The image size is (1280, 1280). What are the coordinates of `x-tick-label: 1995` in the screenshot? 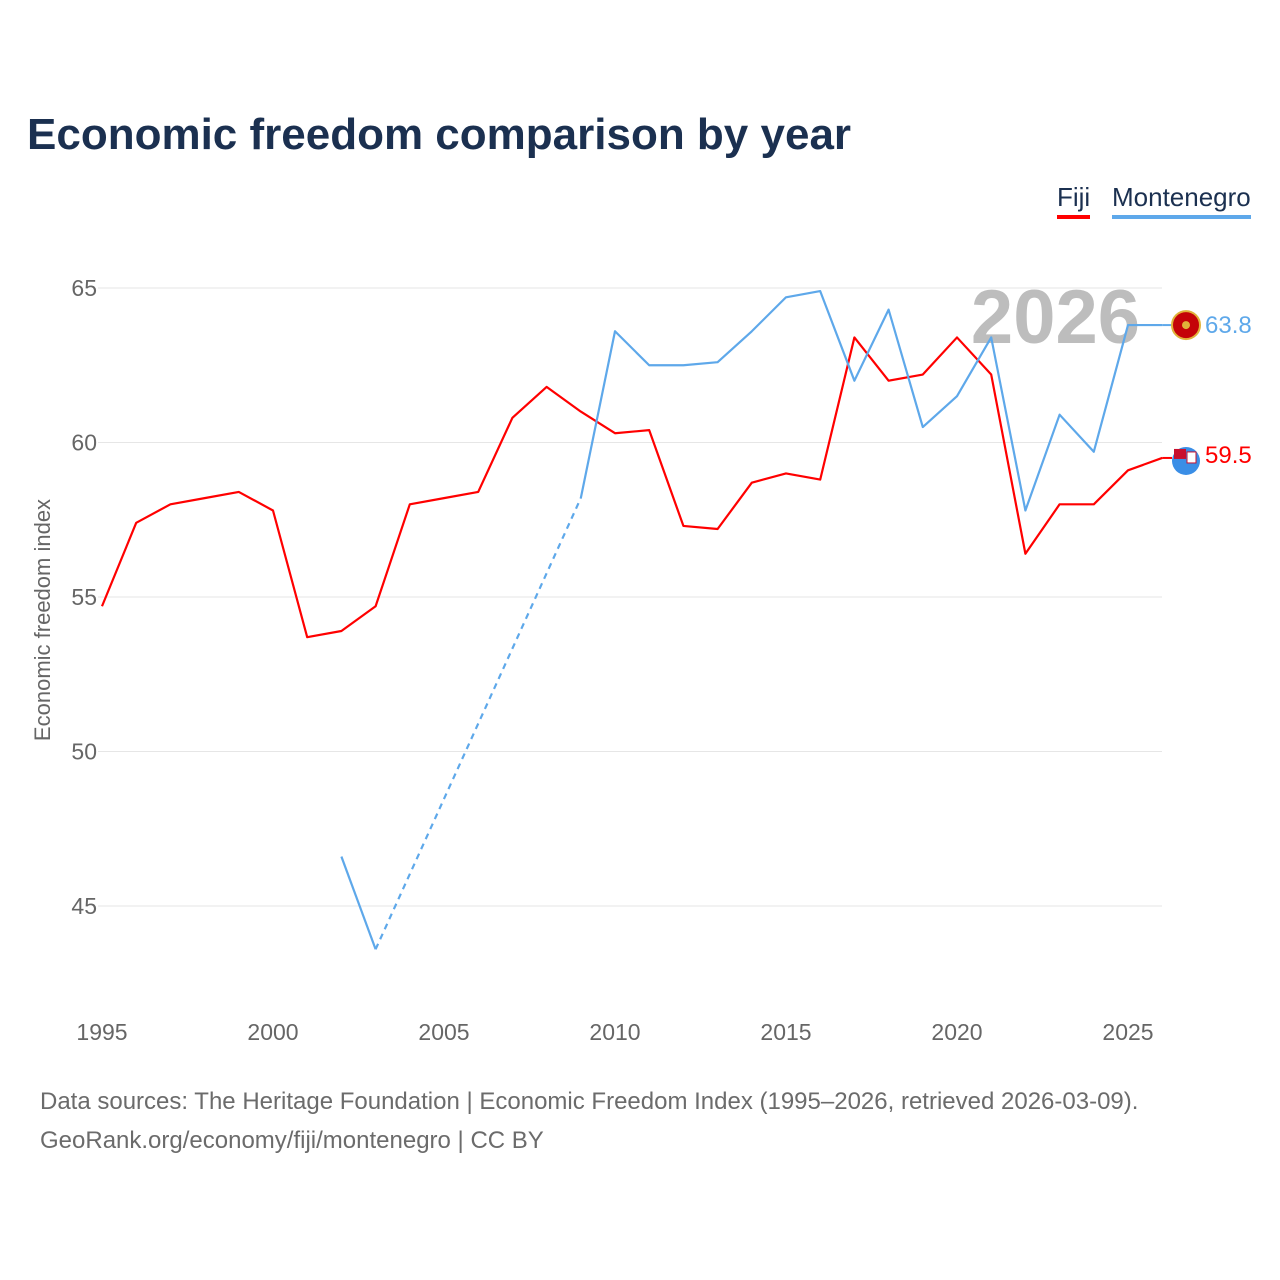 It's located at (101, 1032).